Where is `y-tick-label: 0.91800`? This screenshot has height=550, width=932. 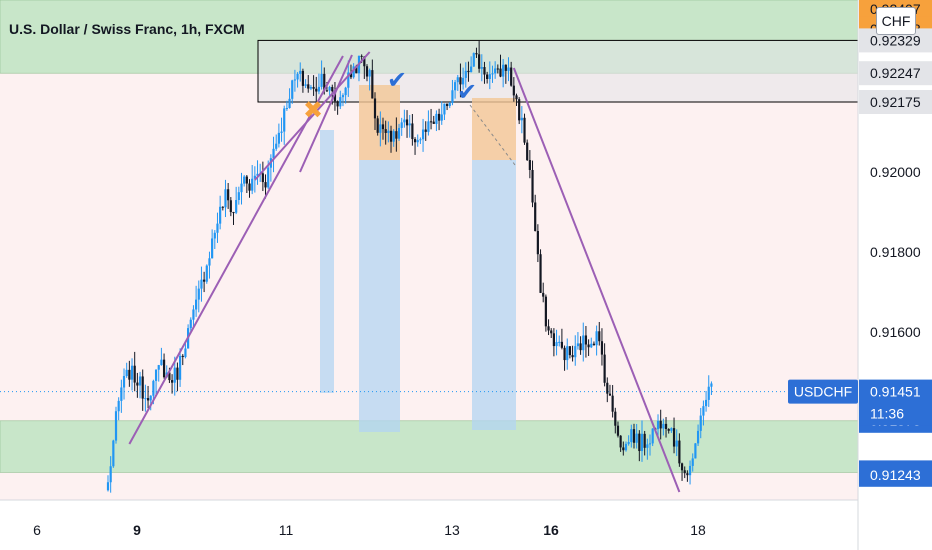
y-tick-label: 0.91800 is located at coordinates (895, 252).